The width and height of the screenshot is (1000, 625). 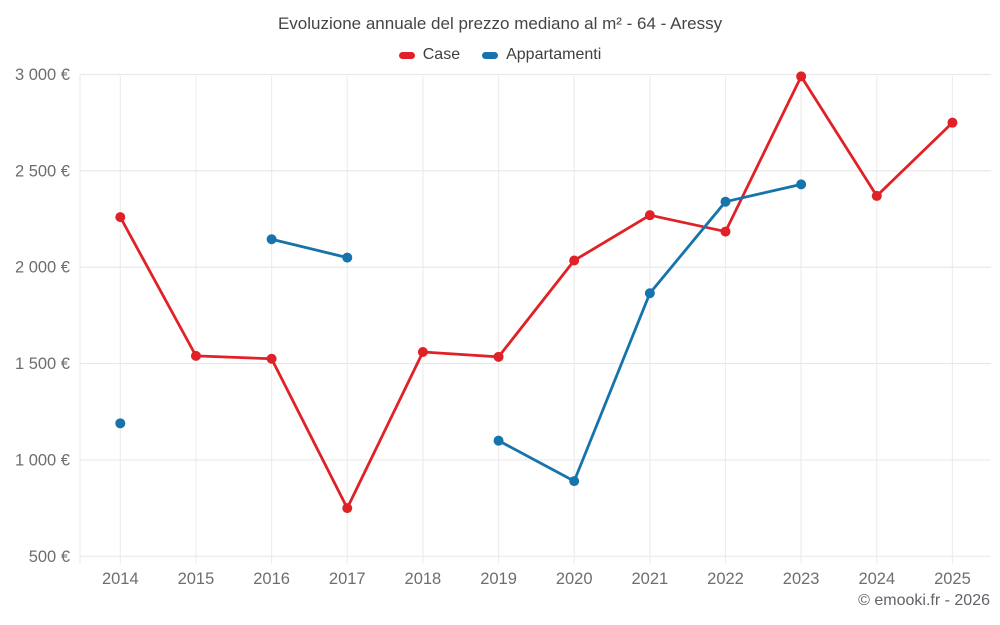 I want to click on y-axis-label: 2 000 €, so click(x=42, y=268).